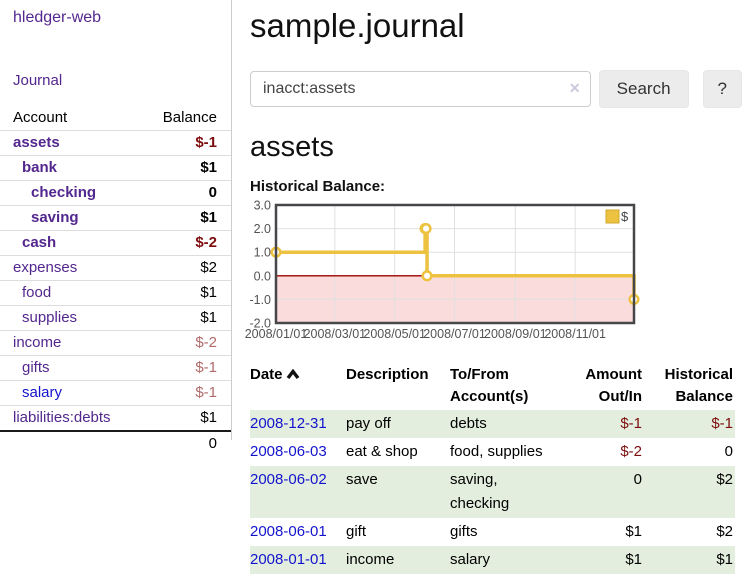 This screenshot has height=582, width=742. Describe the element at coordinates (260, 300) in the screenshot. I see `svg-text: -1.0` at that location.